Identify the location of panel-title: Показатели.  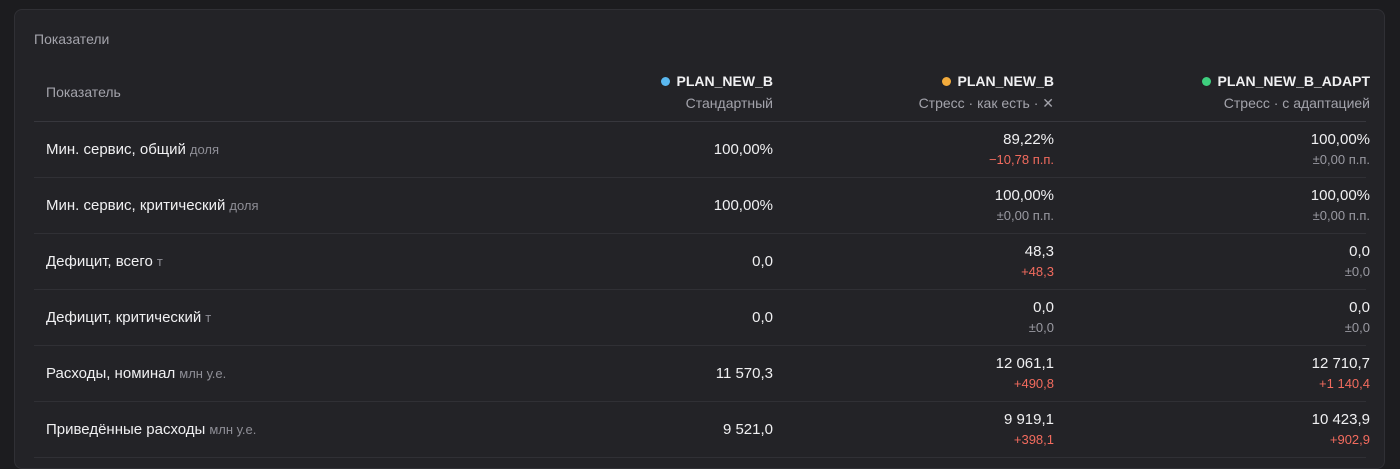
(72, 39).